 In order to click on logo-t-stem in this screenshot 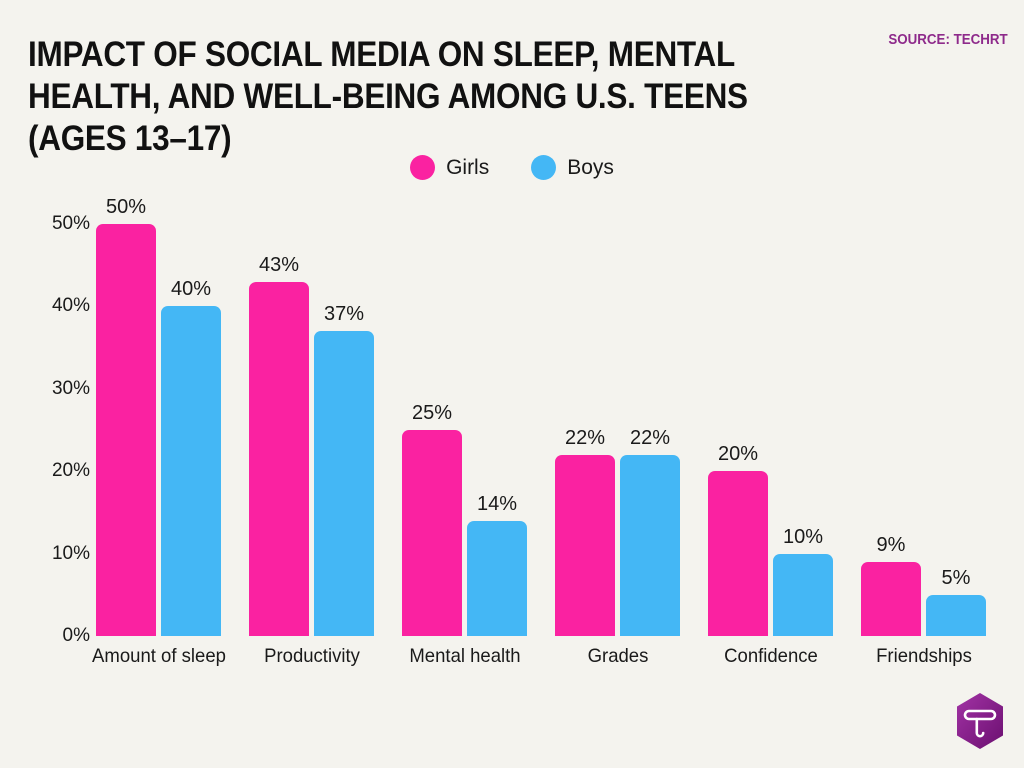, I will do `click(980, 727)`.